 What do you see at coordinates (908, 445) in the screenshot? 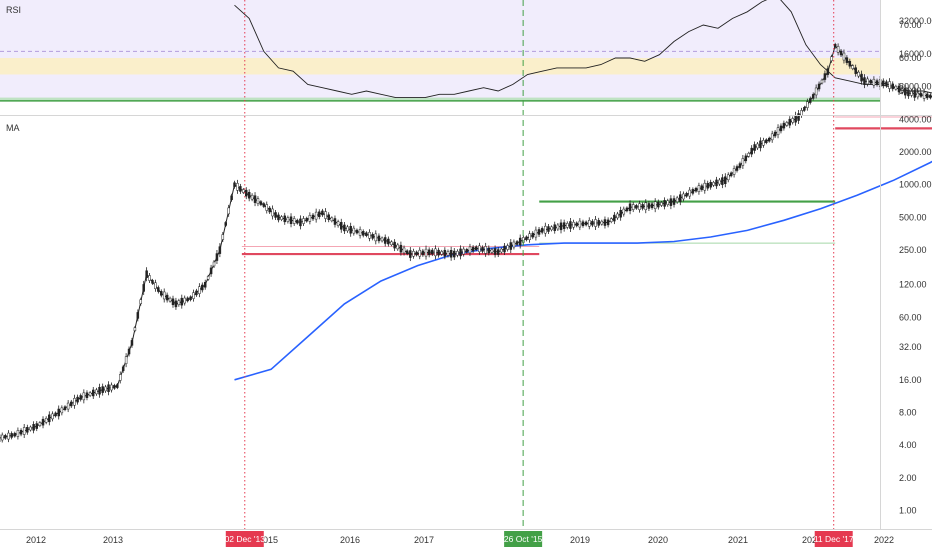
I see `price-tick-label: 4.00` at bounding box center [908, 445].